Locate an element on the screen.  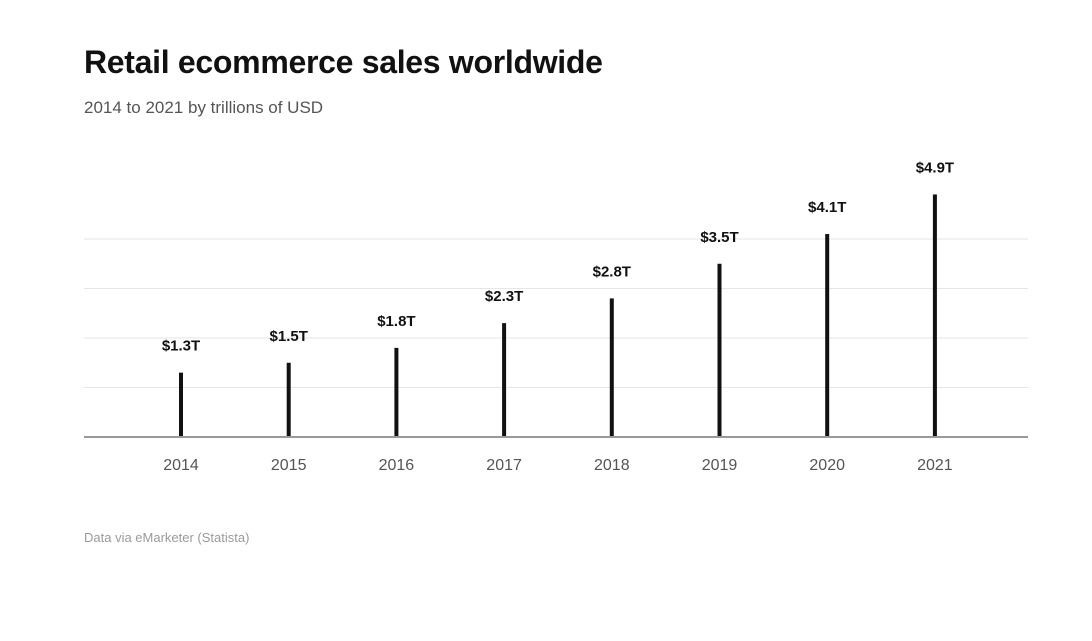
x-tick-2014: 2014 is located at coordinates (181, 465).